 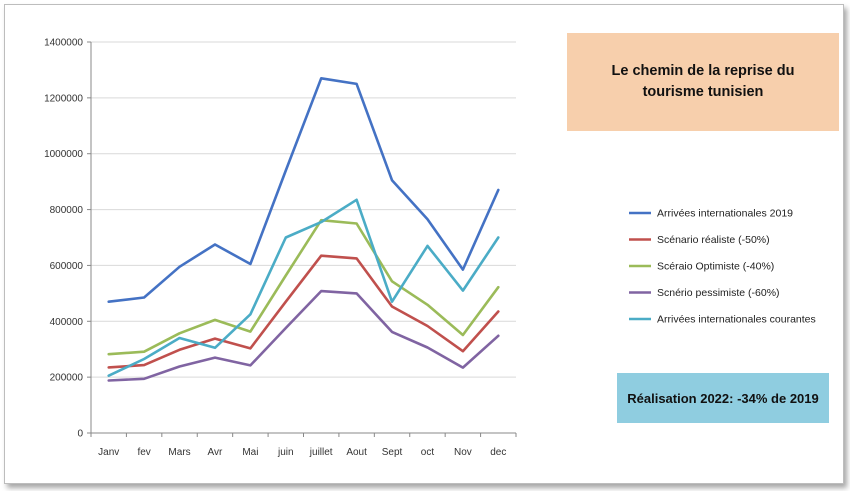 What do you see at coordinates (428, 452) in the screenshot?
I see `x-tick-label: oct` at bounding box center [428, 452].